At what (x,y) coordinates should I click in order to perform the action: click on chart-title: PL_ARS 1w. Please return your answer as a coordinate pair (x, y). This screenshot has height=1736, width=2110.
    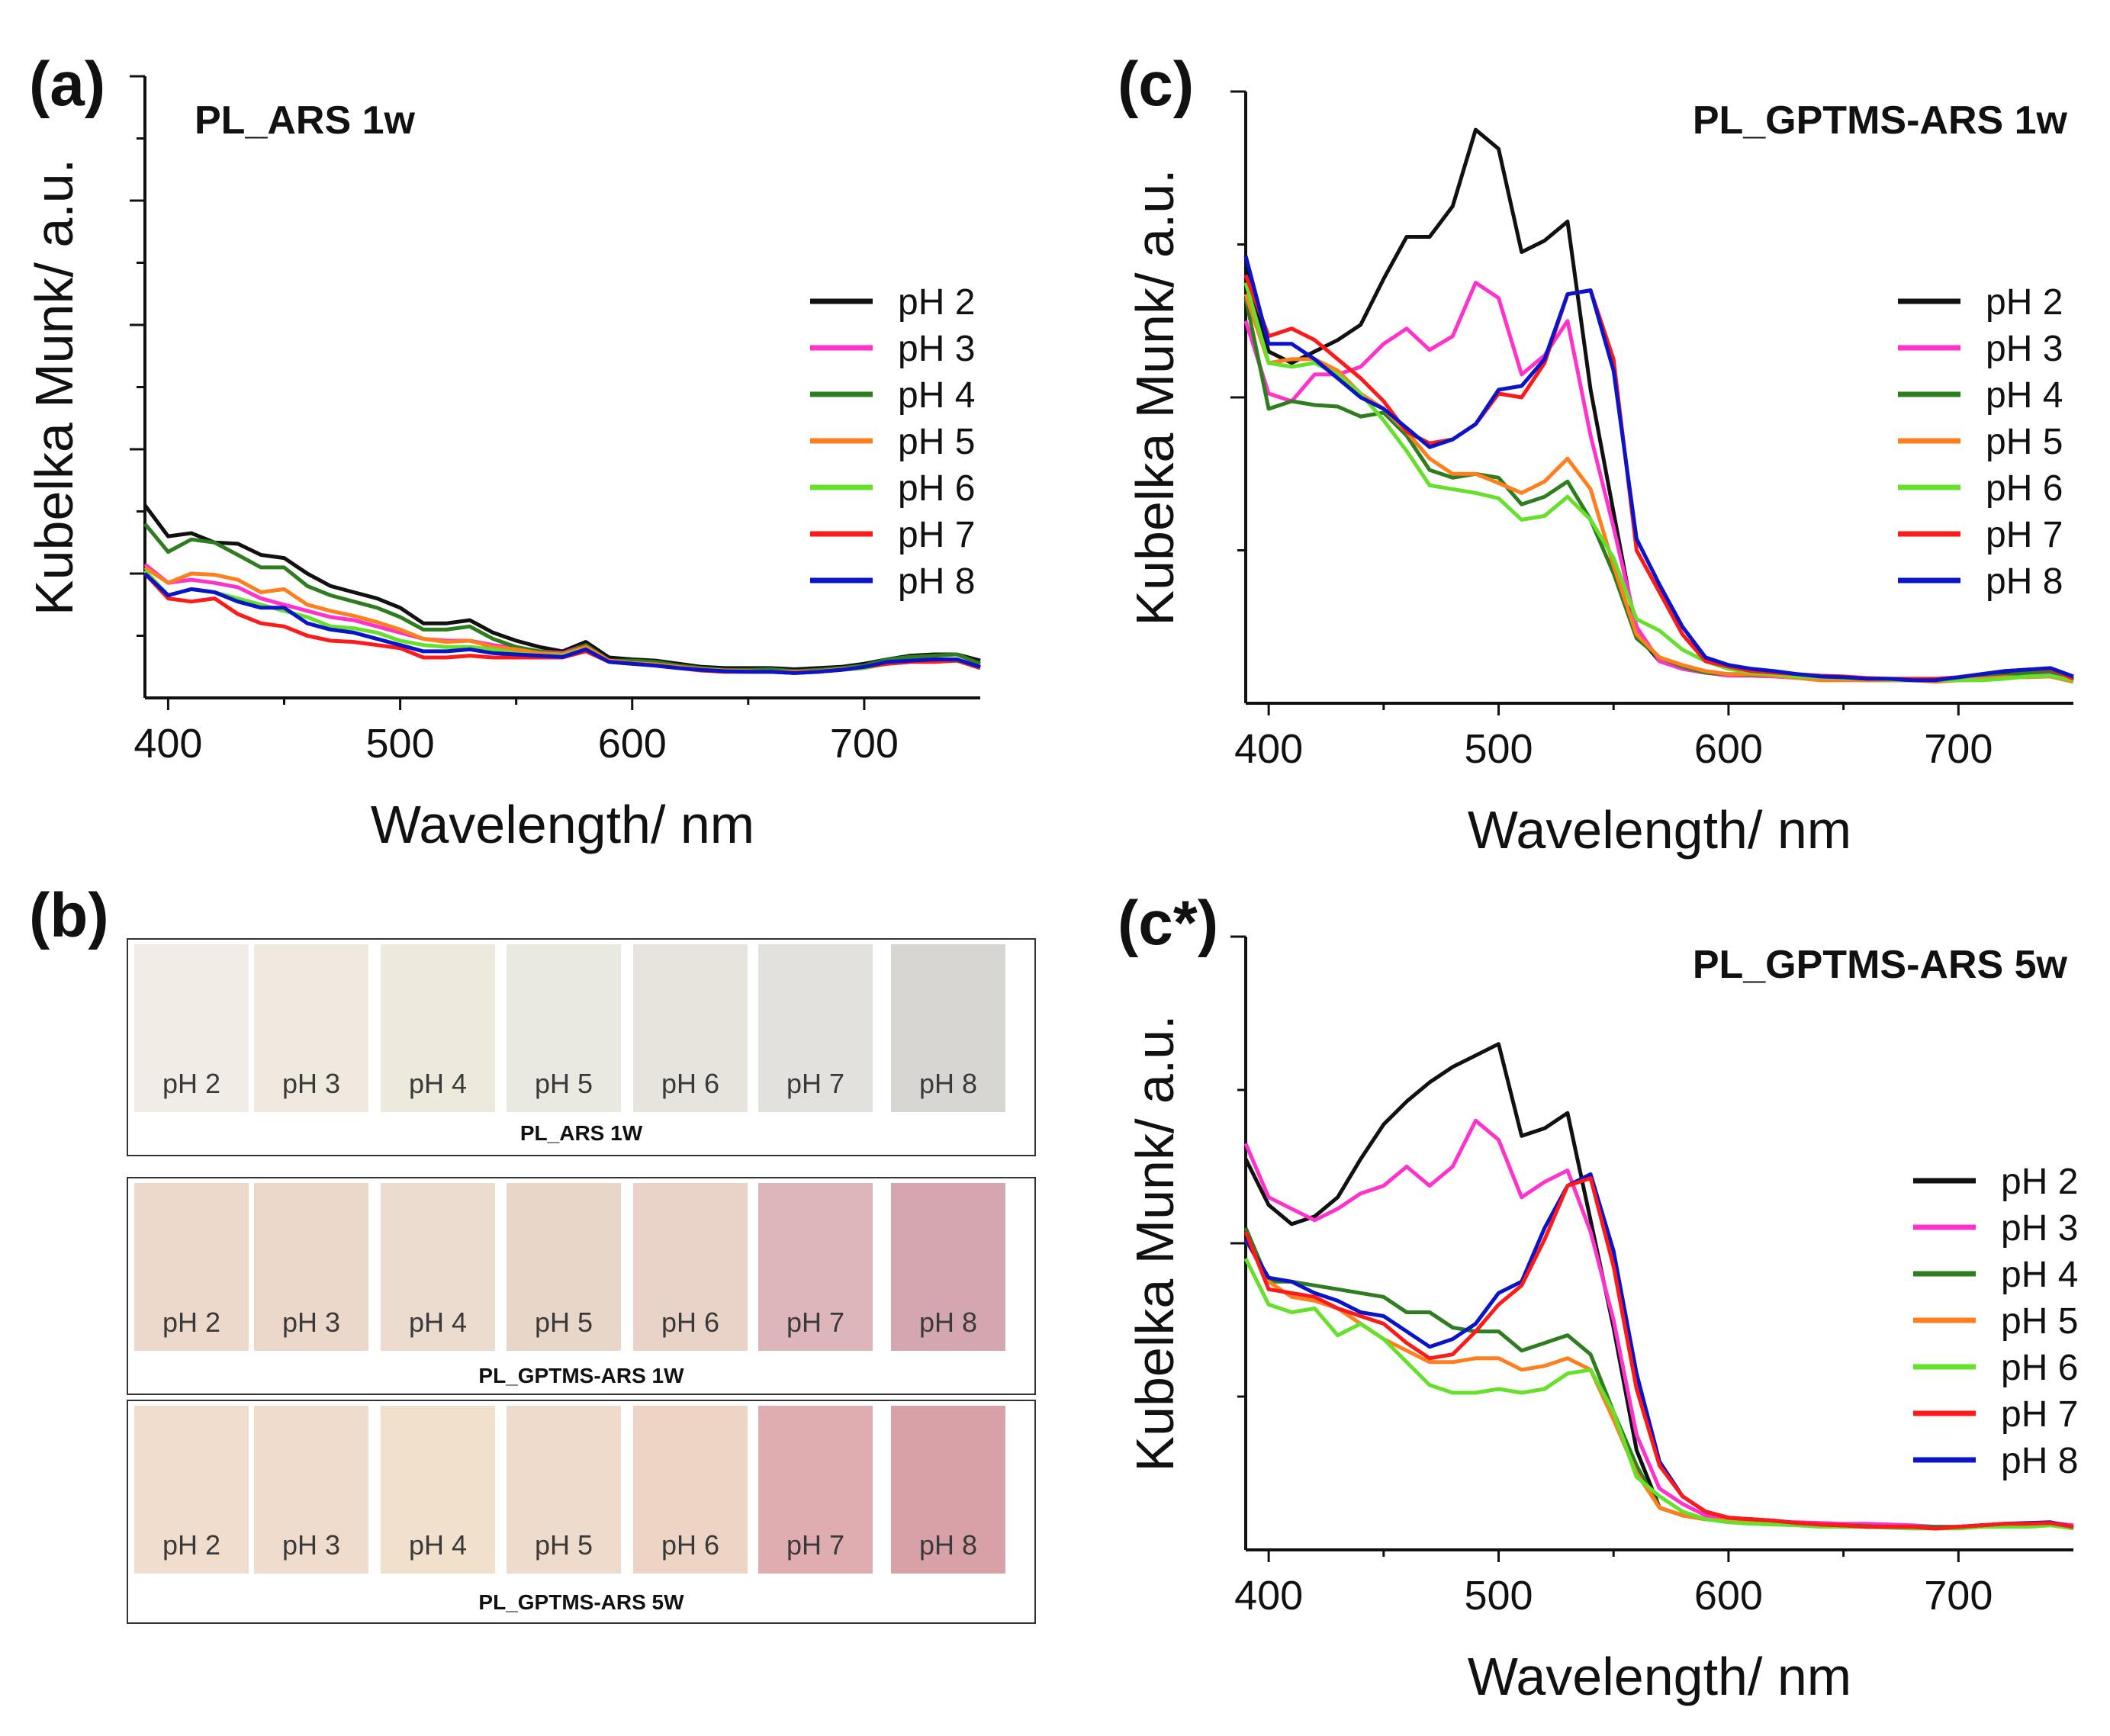
    Looking at the image, I should click on (305, 121).